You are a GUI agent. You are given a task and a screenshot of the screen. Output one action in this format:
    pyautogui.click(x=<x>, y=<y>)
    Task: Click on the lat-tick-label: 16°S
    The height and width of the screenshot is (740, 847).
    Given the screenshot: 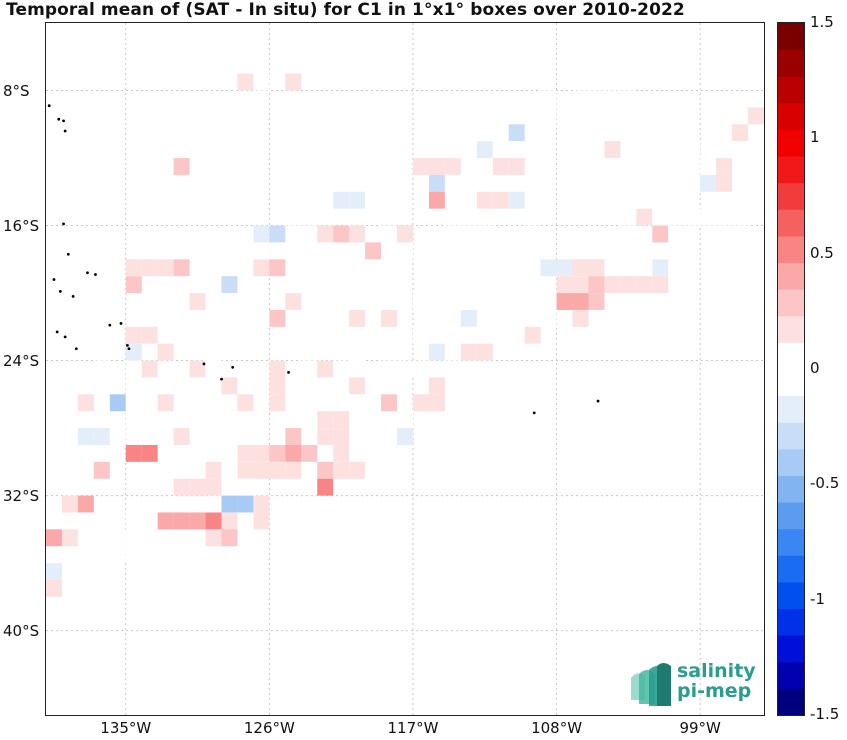 What is the action you would take?
    pyautogui.click(x=21, y=225)
    